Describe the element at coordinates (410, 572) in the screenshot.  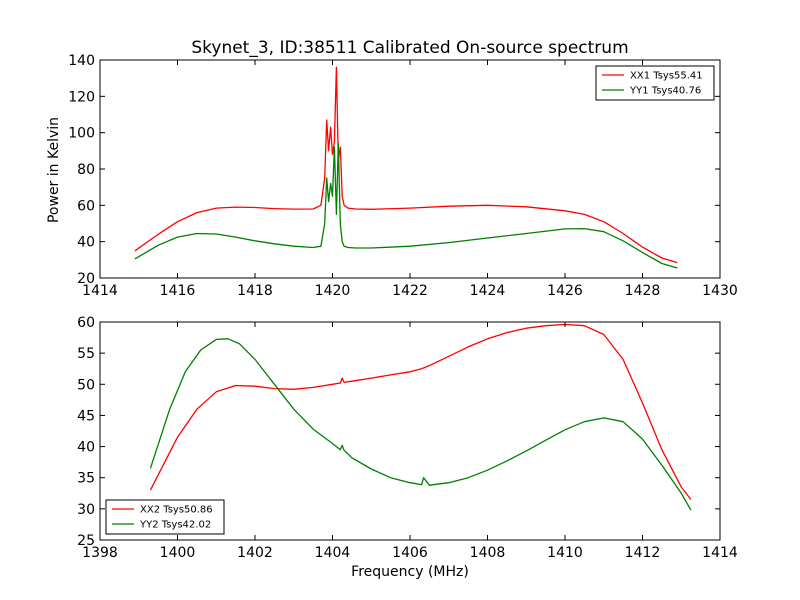
I see `bottom-x-axis-label: Frequency (MHz)` at that location.